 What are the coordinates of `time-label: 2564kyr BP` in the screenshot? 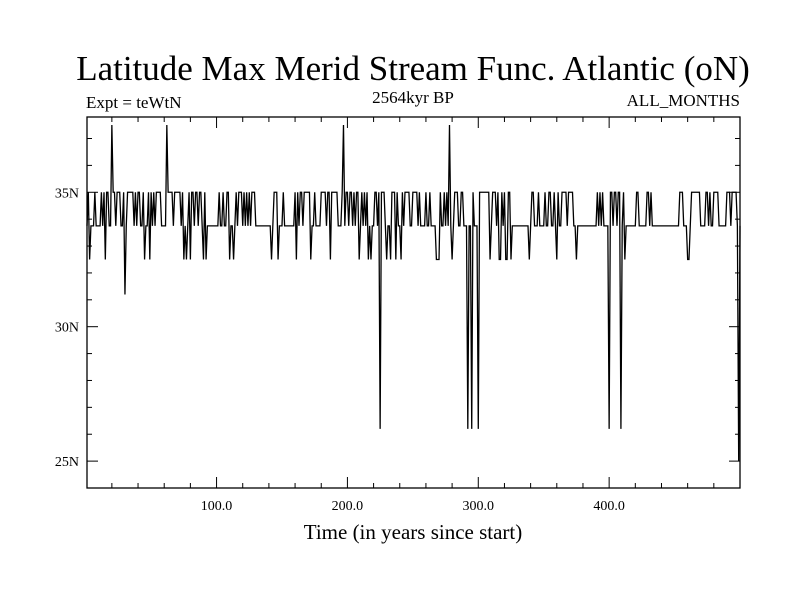 It's located at (413, 97).